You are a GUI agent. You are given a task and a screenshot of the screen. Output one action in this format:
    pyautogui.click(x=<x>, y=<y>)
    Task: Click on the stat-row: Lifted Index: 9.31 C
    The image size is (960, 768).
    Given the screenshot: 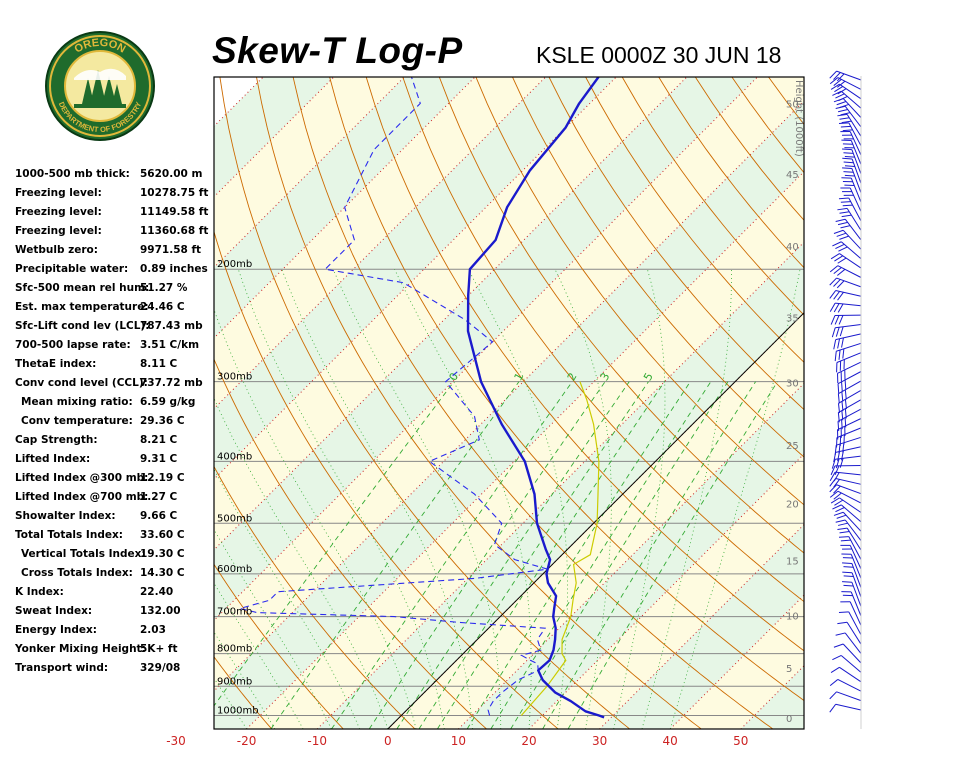 What is the action you would take?
    pyautogui.click(x=115, y=462)
    